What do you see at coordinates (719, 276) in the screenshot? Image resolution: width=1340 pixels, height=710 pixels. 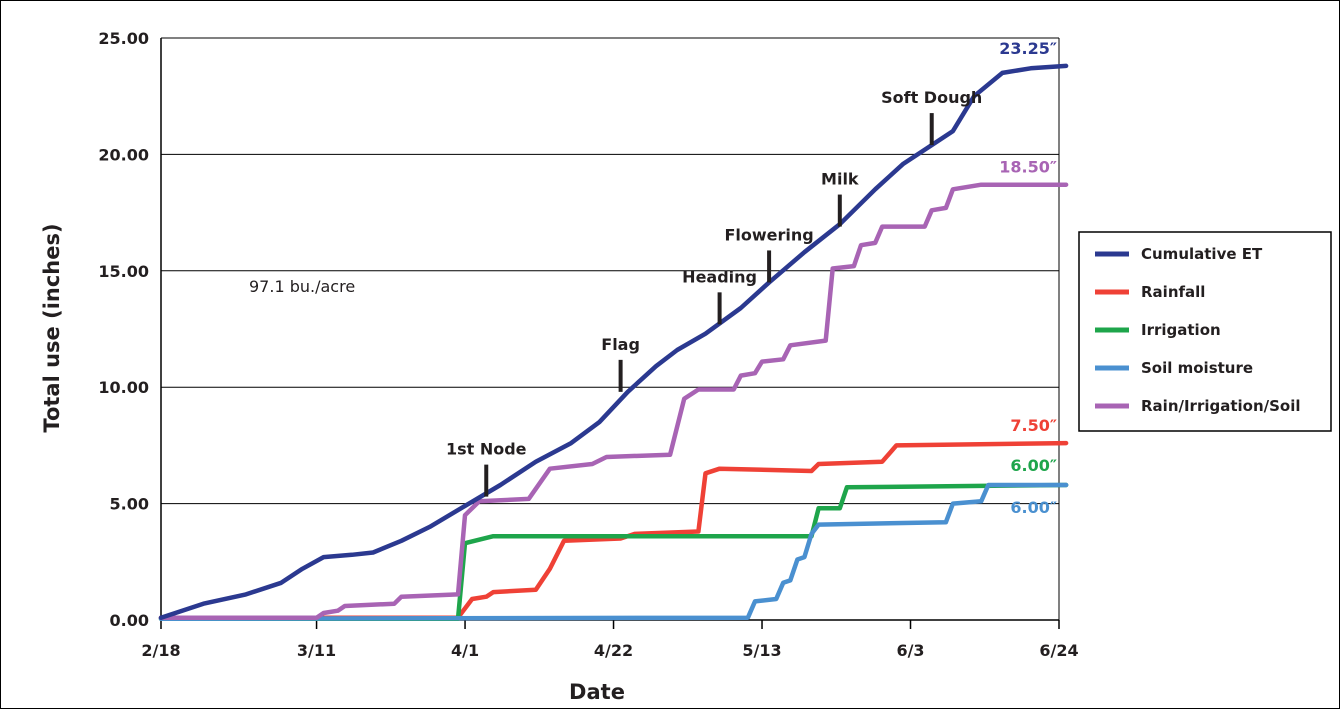 I see `stage-label: Heading` at bounding box center [719, 276].